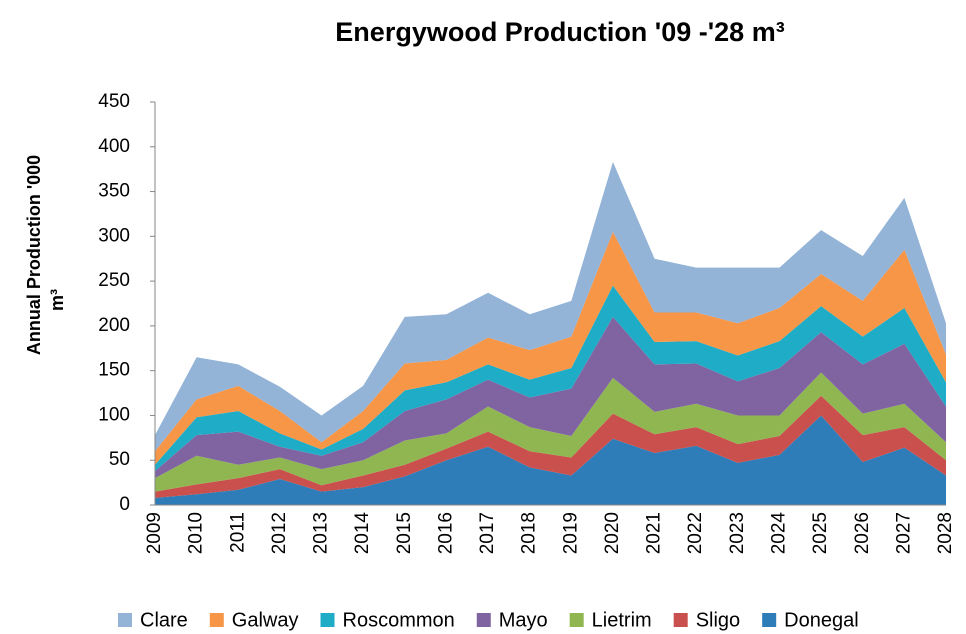 The width and height of the screenshot is (966, 634). Describe the element at coordinates (445, 533) in the screenshot. I see `x-tick-label: 2016` at that location.